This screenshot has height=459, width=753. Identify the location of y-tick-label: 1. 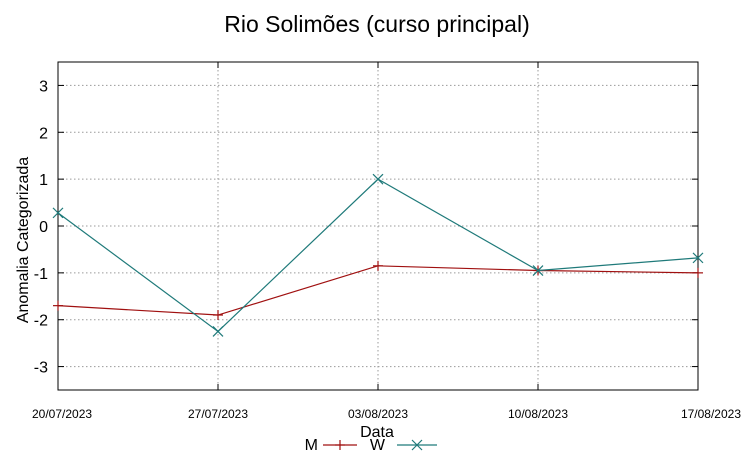
(43, 180).